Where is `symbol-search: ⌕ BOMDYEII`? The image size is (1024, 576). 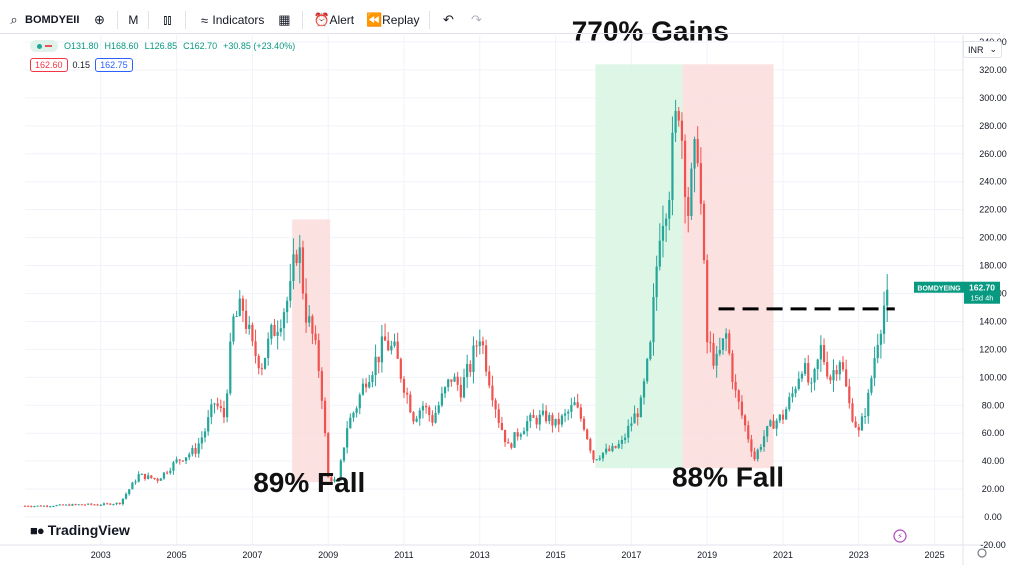 symbol-search: ⌕ BOMDYEII is located at coordinates (42, 20).